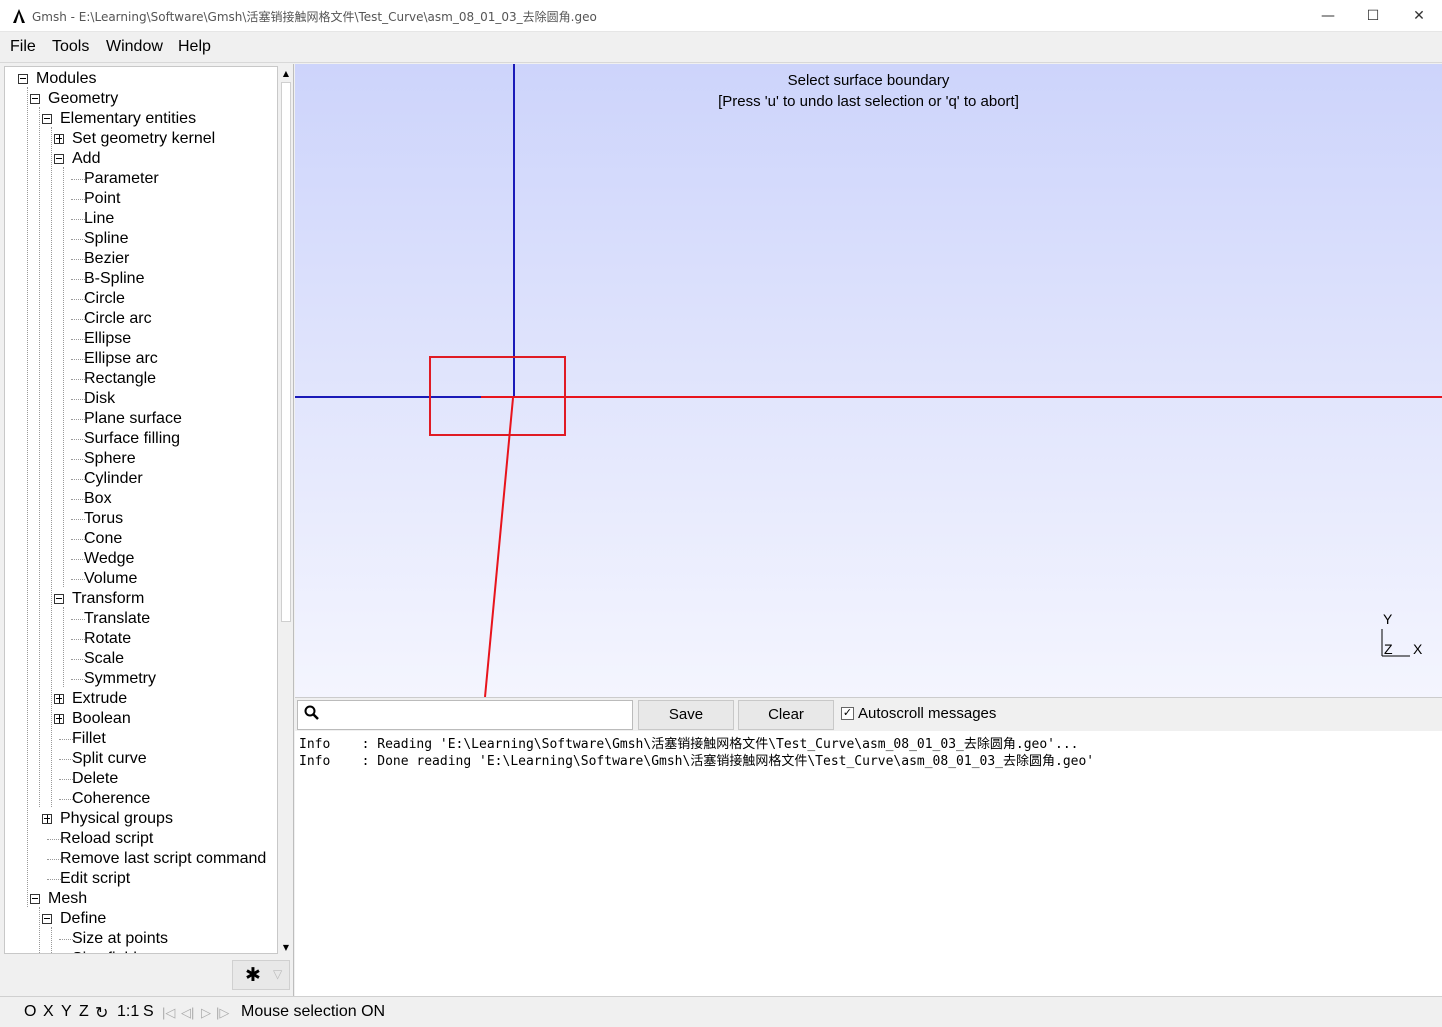  I want to click on menu-window: Window, so click(134, 46).